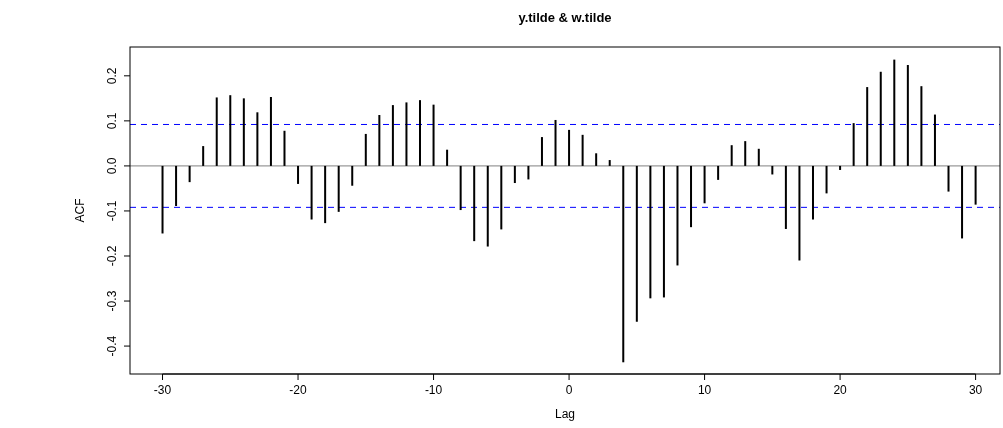  What do you see at coordinates (112, 121) in the screenshot?
I see `y-tick-label: 0.1` at bounding box center [112, 121].